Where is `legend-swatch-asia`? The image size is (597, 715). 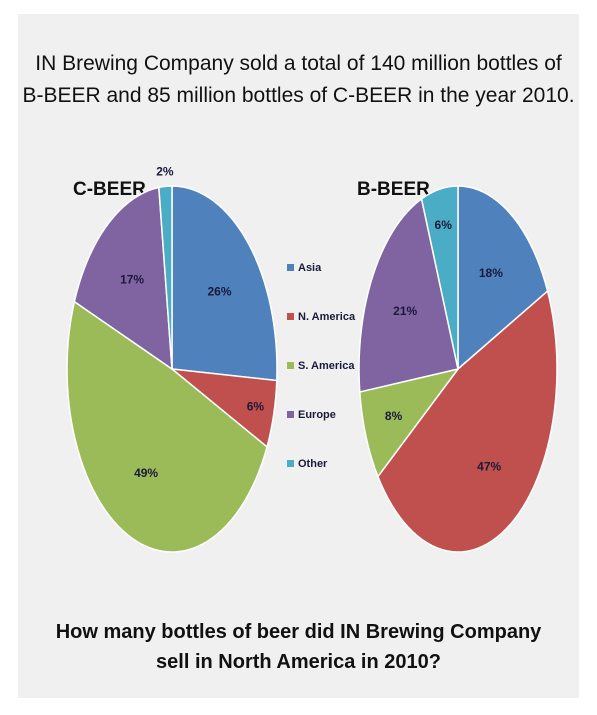
legend-swatch-asia is located at coordinates (290, 267).